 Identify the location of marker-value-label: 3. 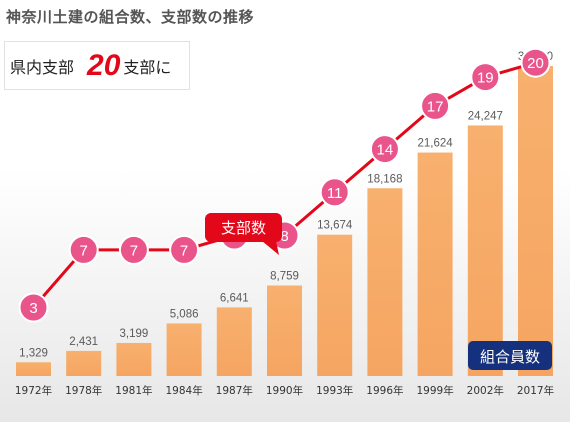
(33, 308).